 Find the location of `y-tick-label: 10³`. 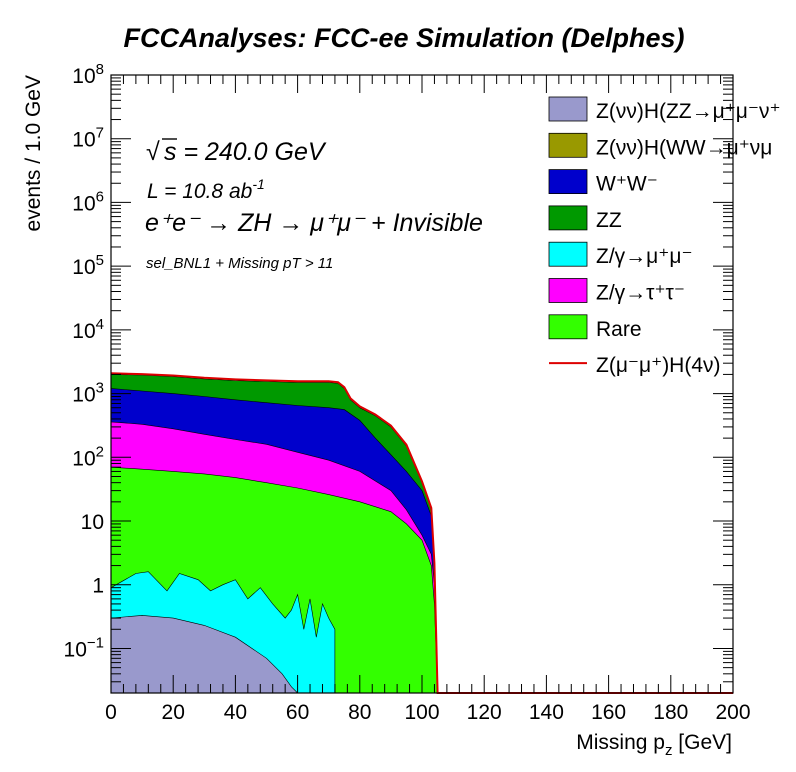

y-tick-label: 10³ is located at coordinates (88, 393).